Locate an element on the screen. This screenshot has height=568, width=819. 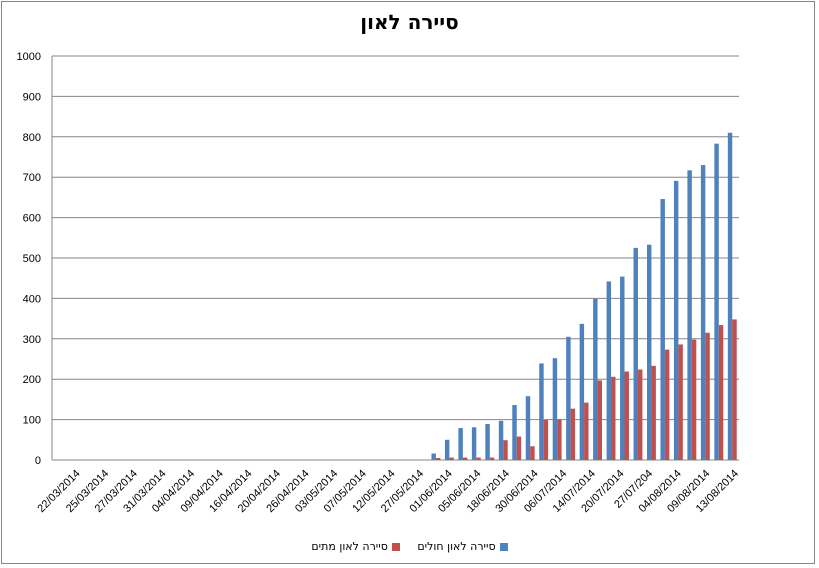
y-tick-label: 800 is located at coordinates (32, 138).